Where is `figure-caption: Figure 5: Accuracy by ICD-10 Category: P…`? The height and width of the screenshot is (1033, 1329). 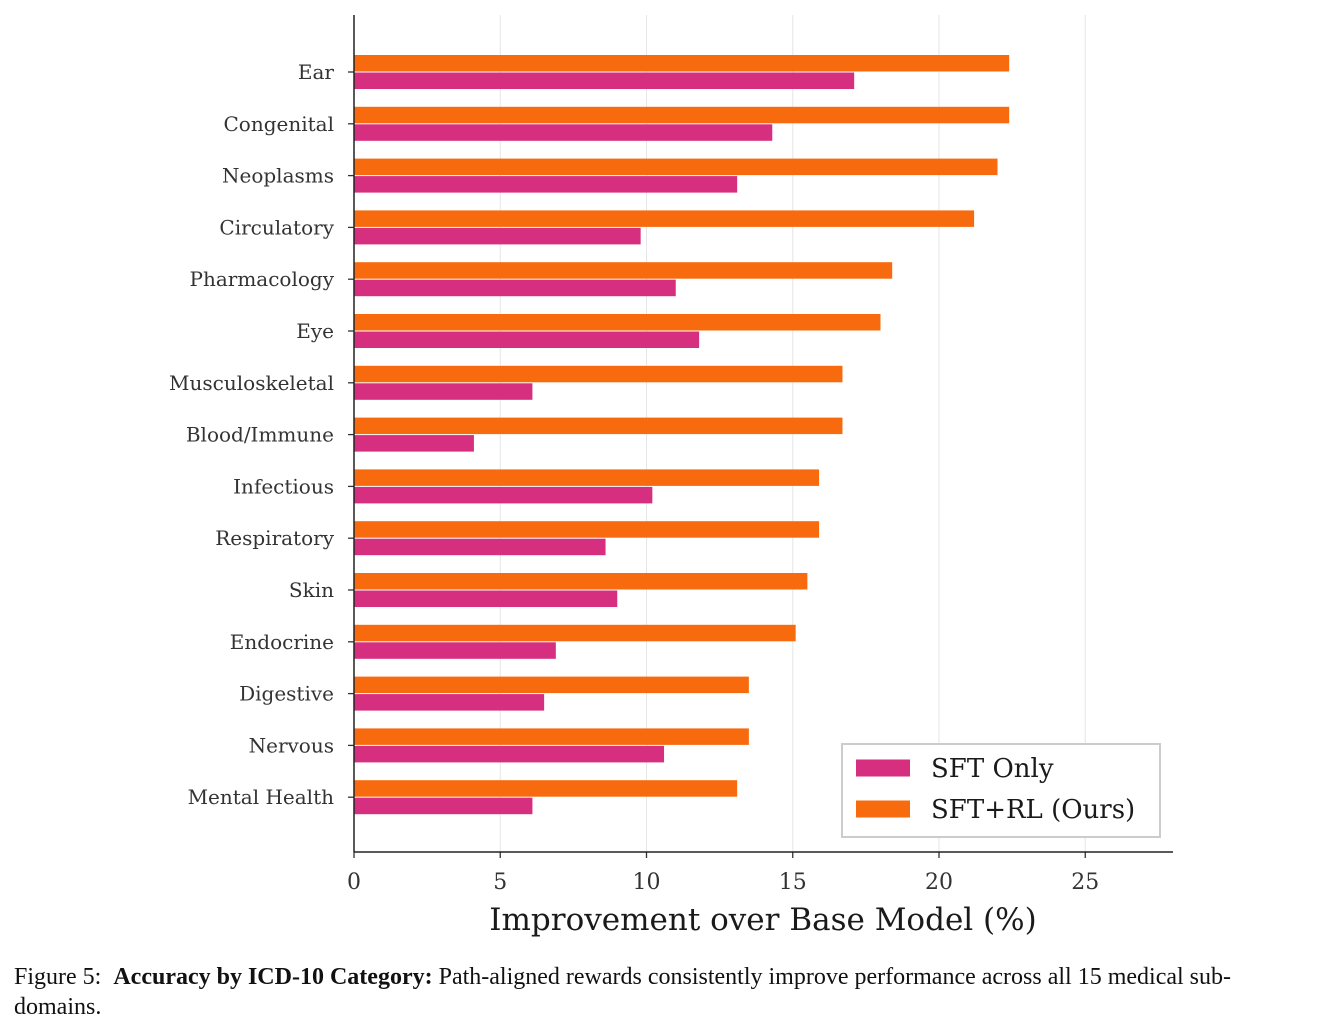
figure-caption: Figure 5: Accuracy by ICD-10 Category: P… is located at coordinates (664, 992).